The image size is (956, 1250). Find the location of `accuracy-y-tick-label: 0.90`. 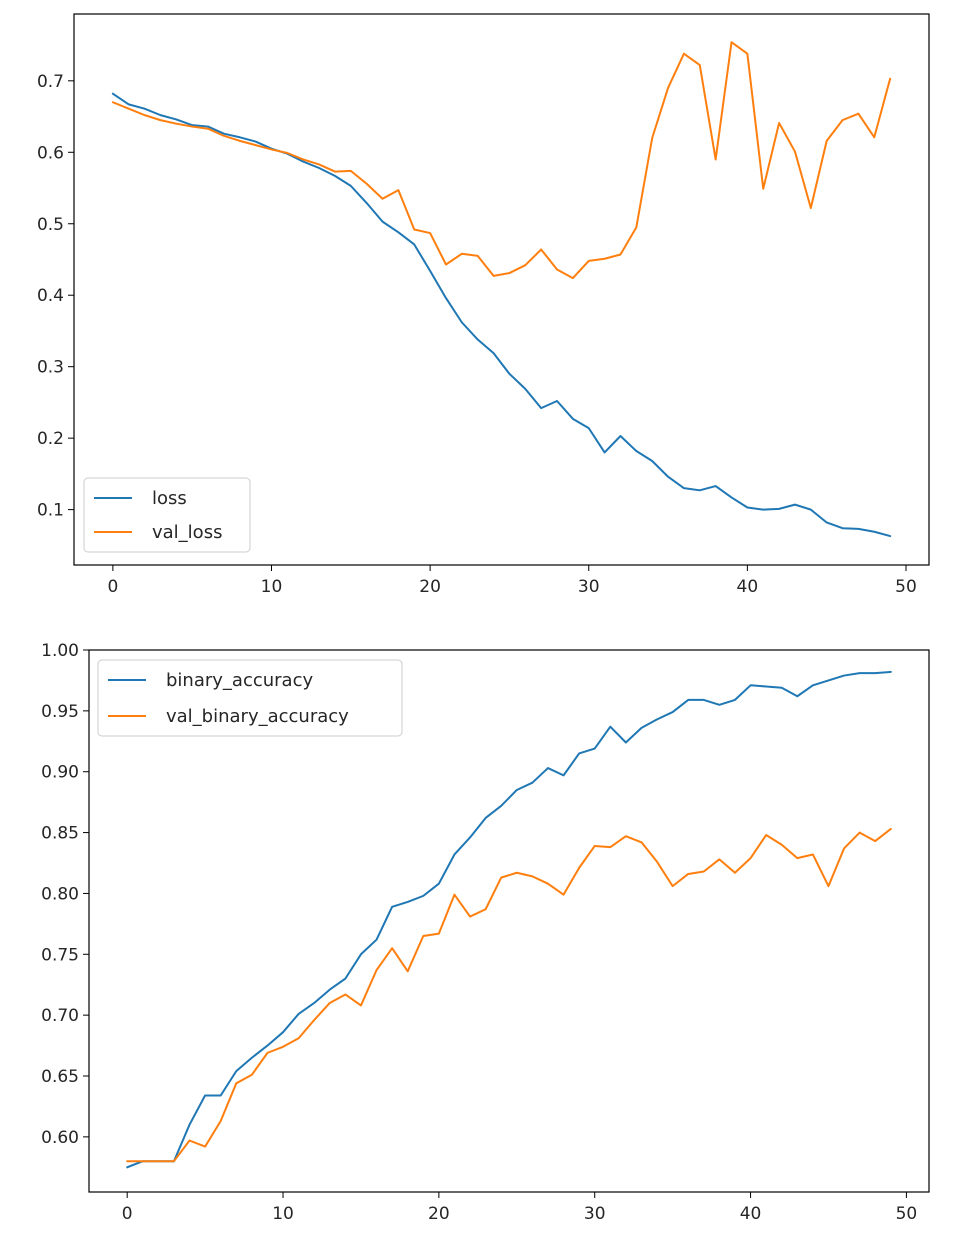

accuracy-y-tick-label: 0.90 is located at coordinates (60, 773).